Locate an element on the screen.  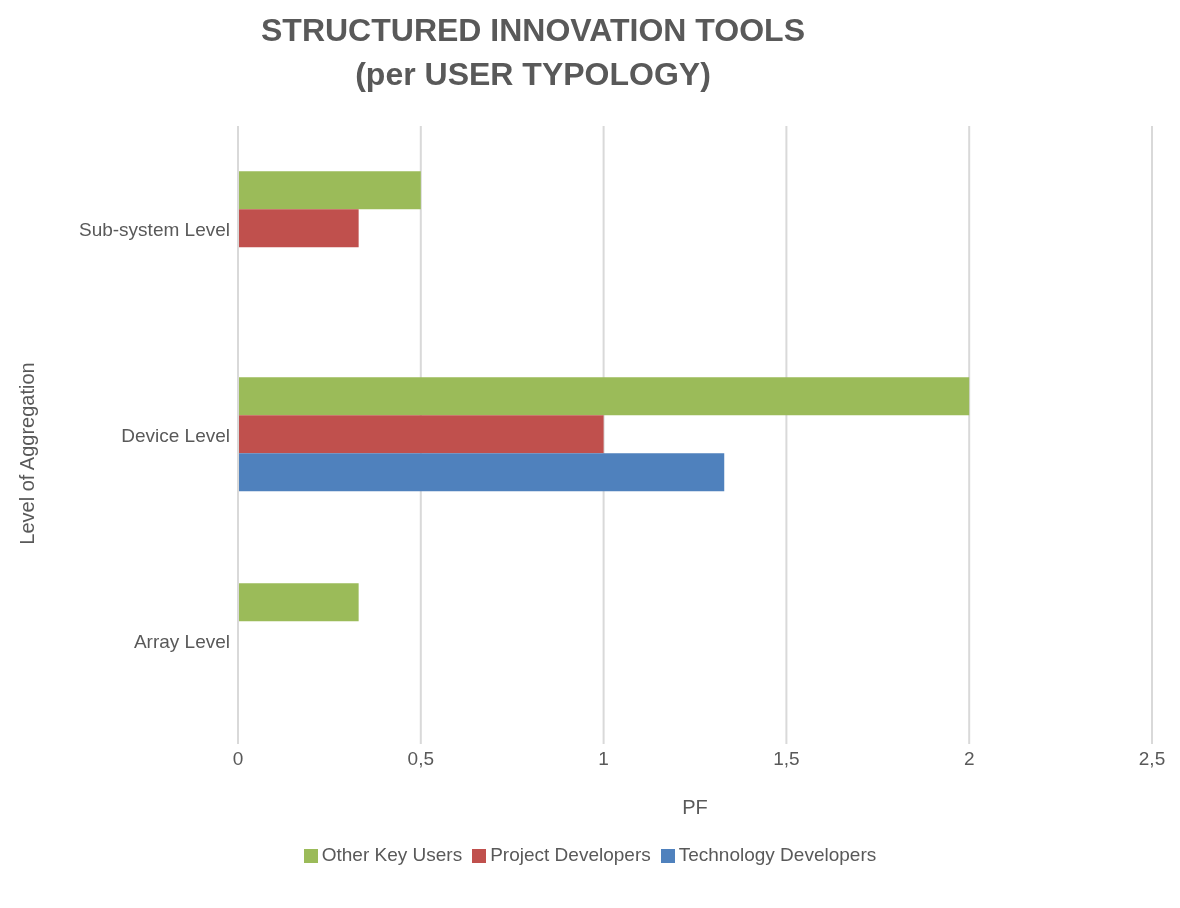
x-tick-label: 2 is located at coordinates (969, 759).